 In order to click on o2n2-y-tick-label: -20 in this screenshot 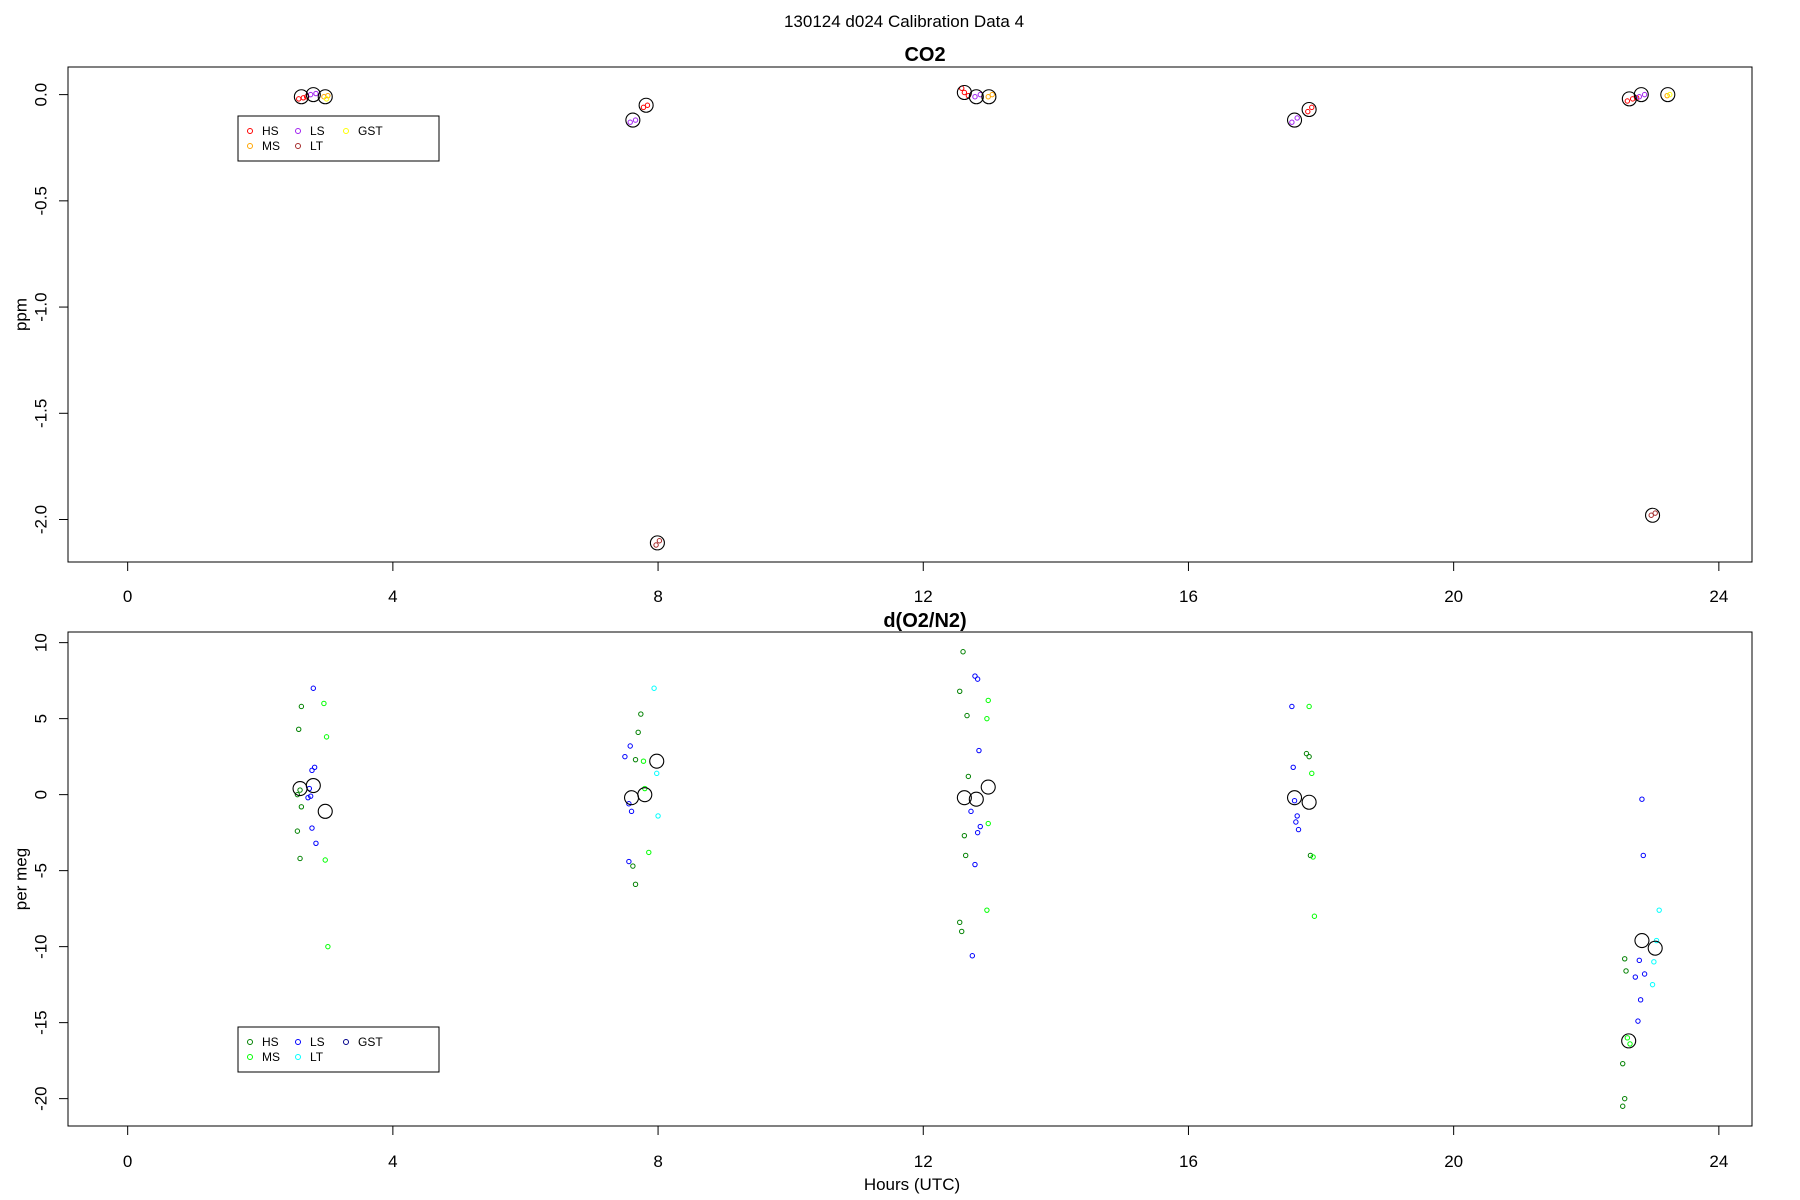, I will do `click(40, 1098)`.